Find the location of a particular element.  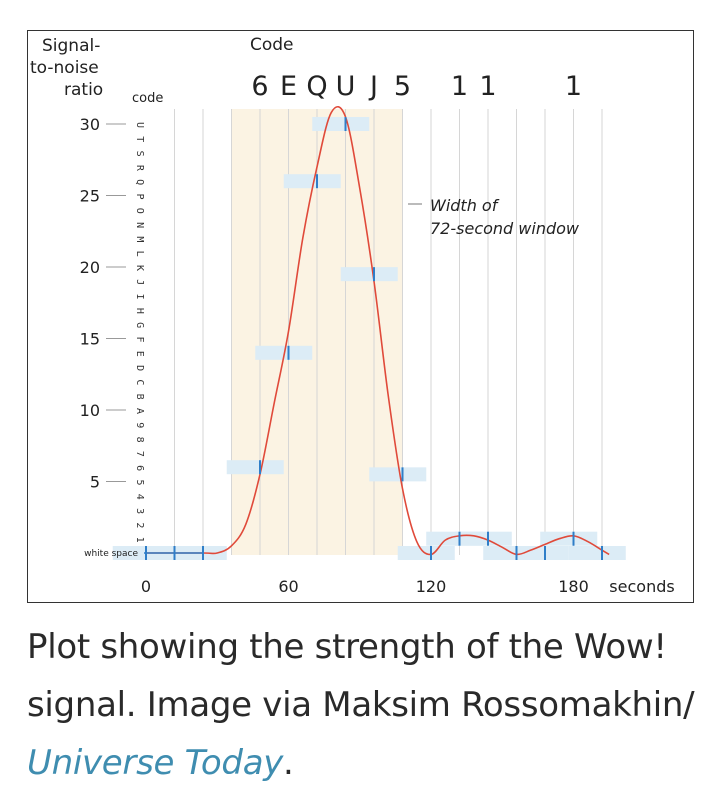

window-annotation-line1: Width of is located at coordinates (465, 205).